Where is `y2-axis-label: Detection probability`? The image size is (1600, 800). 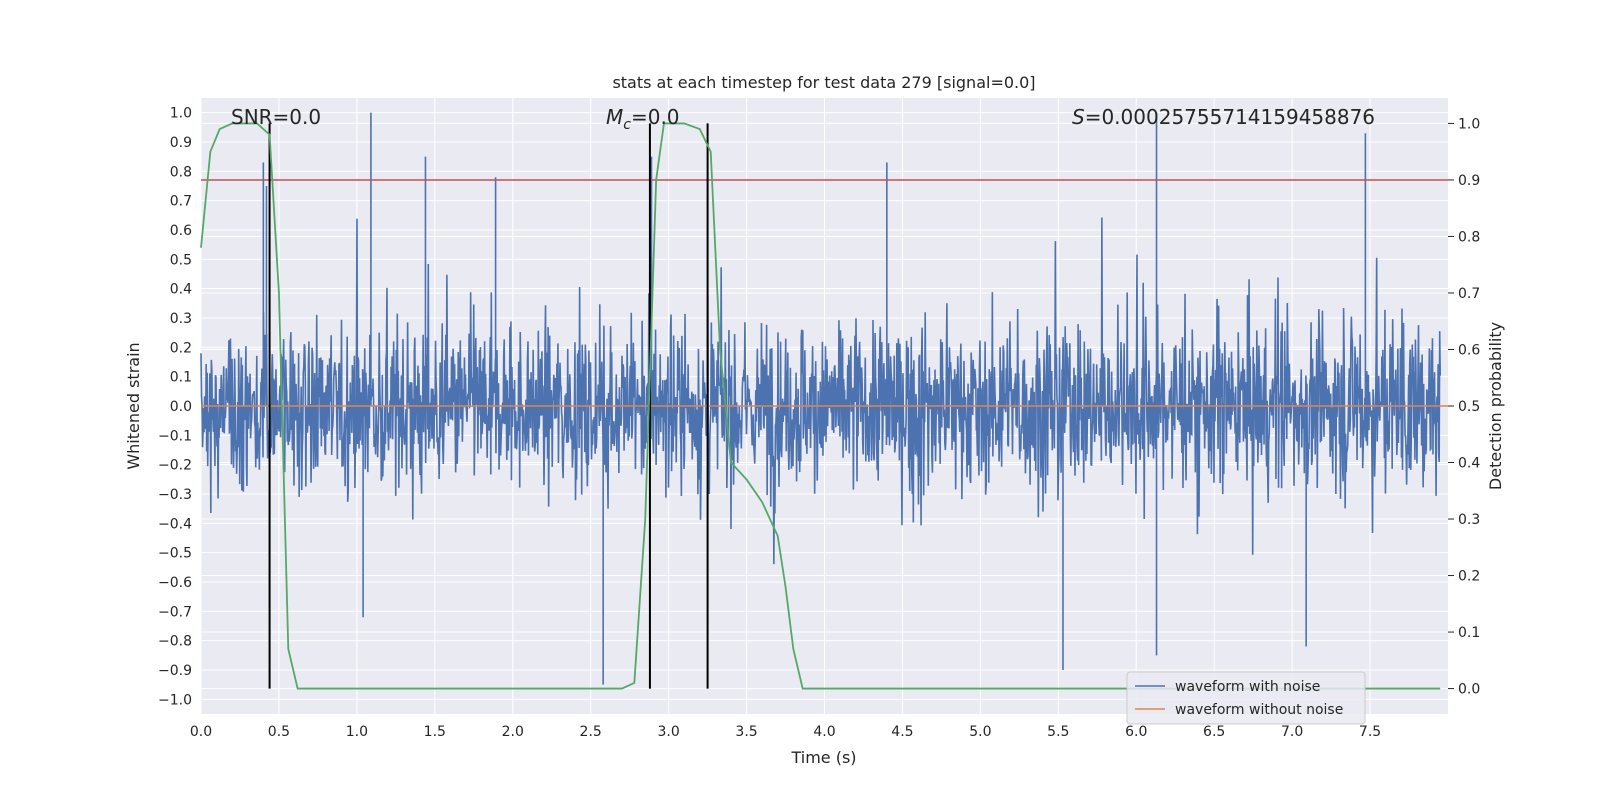 y2-axis-label: Detection probability is located at coordinates (1495, 406).